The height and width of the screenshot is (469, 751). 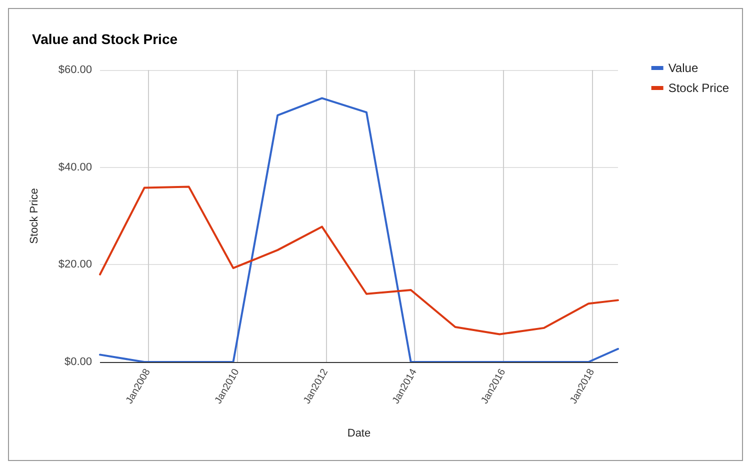 What do you see at coordinates (699, 88) in the screenshot?
I see `legend-label: Stock Price` at bounding box center [699, 88].